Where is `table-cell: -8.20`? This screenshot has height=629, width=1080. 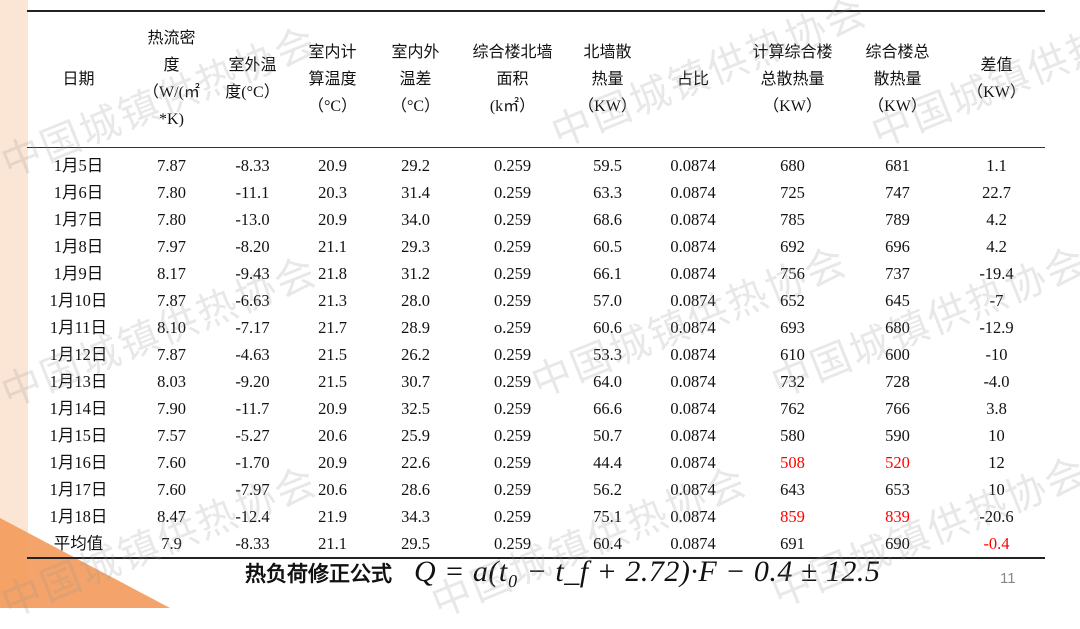 table-cell: -8.20 is located at coordinates (252, 246).